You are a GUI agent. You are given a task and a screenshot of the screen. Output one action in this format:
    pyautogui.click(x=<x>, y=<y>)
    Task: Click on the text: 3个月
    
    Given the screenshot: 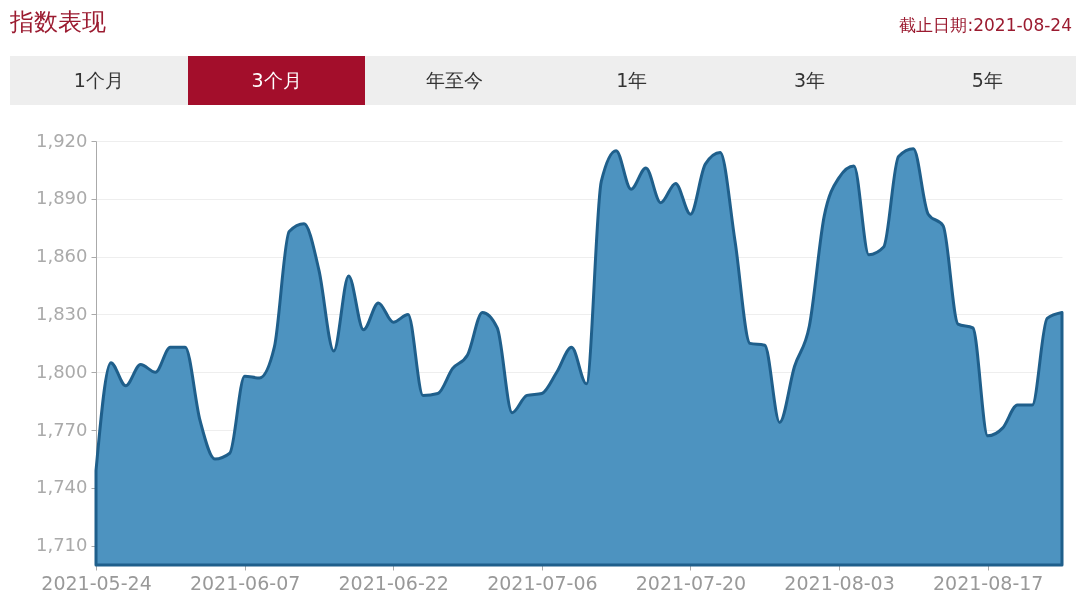 What is the action you would take?
    pyautogui.click(x=276, y=80)
    